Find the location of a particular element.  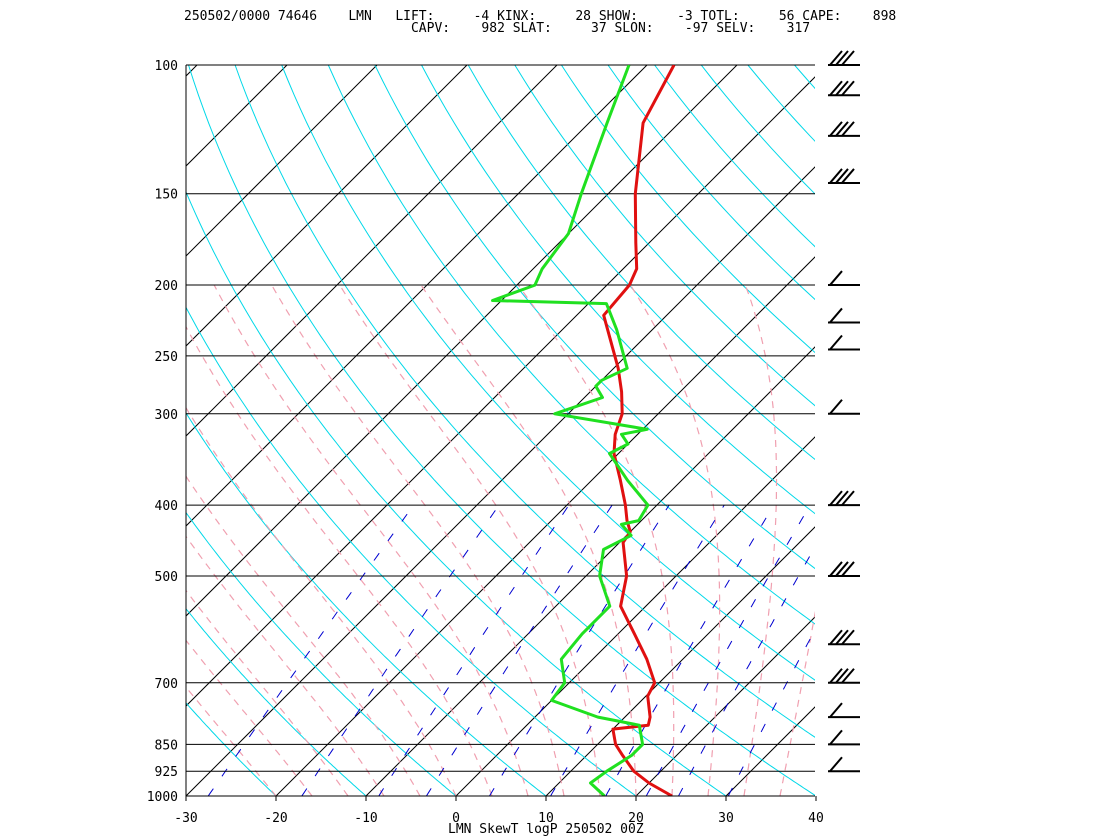

temperature-tick-label: -20 is located at coordinates (275, 818).